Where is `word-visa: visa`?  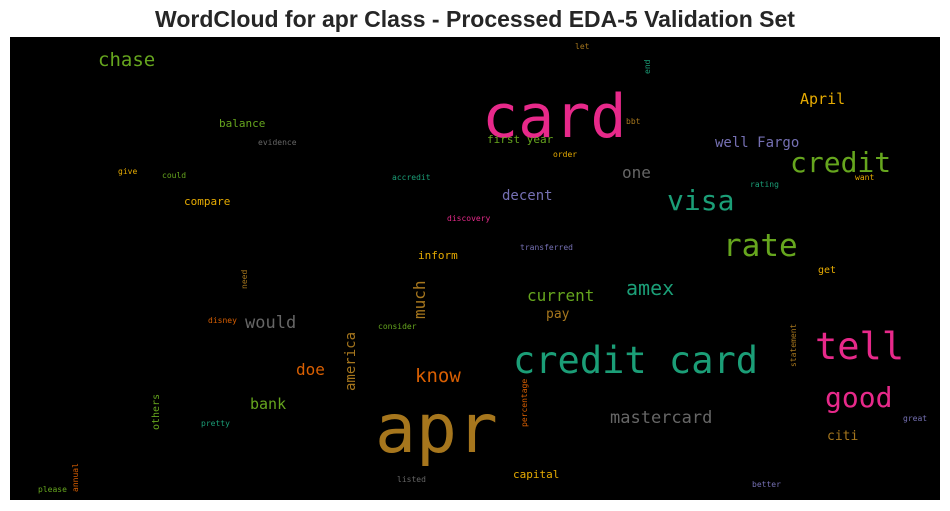
word-visa: visa is located at coordinates (700, 200).